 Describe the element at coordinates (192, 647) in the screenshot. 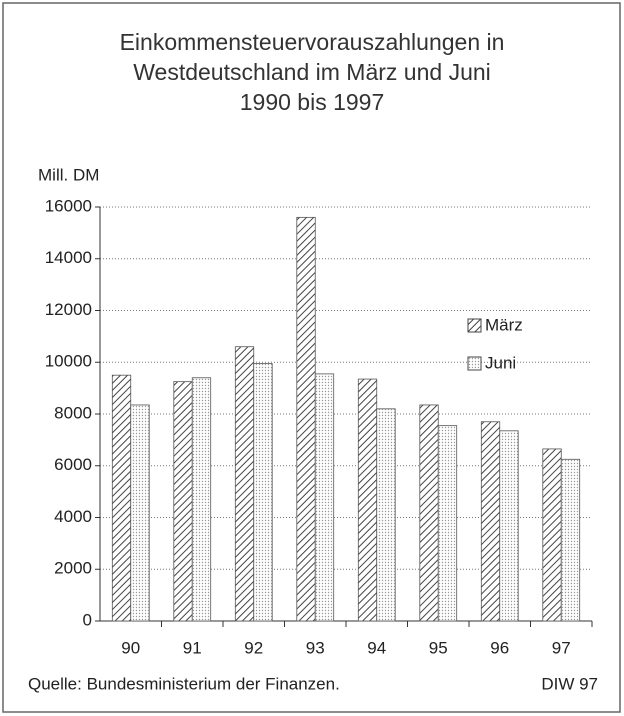

I see `x-tick-label: 91` at that location.